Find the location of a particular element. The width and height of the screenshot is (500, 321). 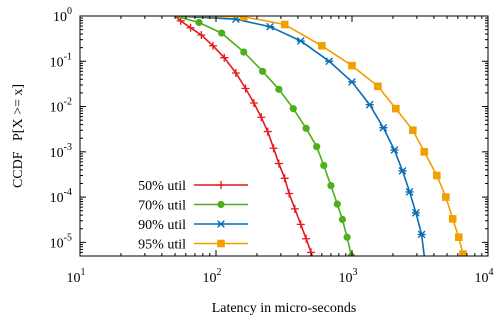

legend-label: 70% util is located at coordinates (162, 206).